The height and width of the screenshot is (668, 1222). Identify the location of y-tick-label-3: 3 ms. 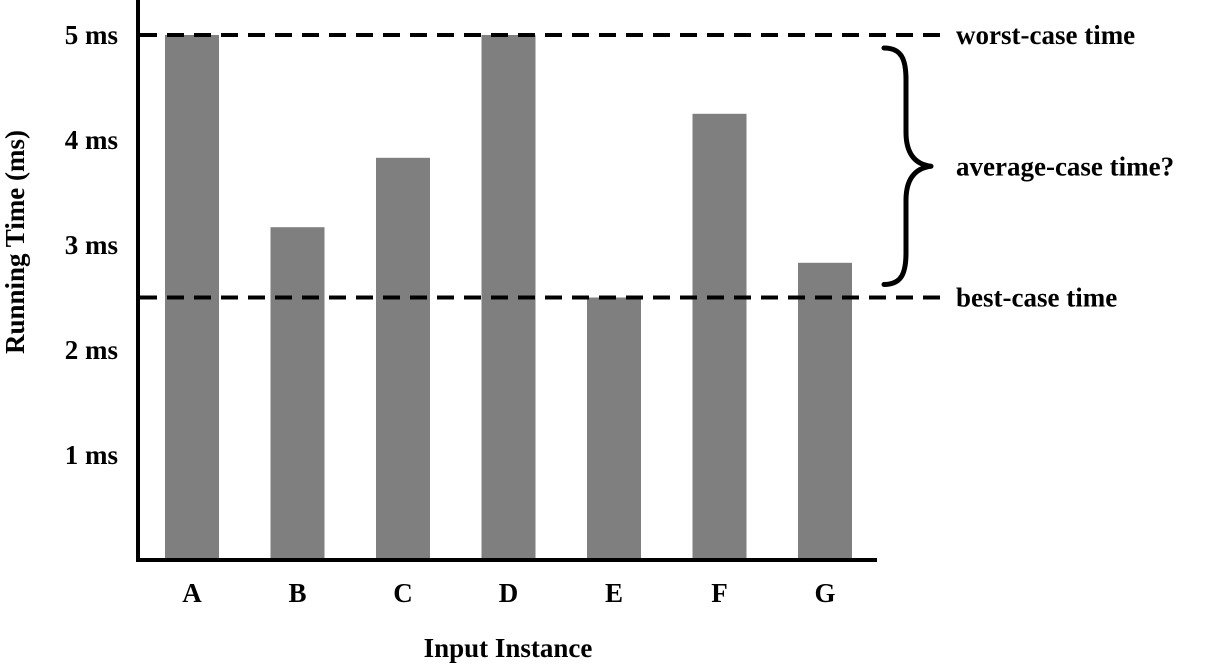
(91, 245).